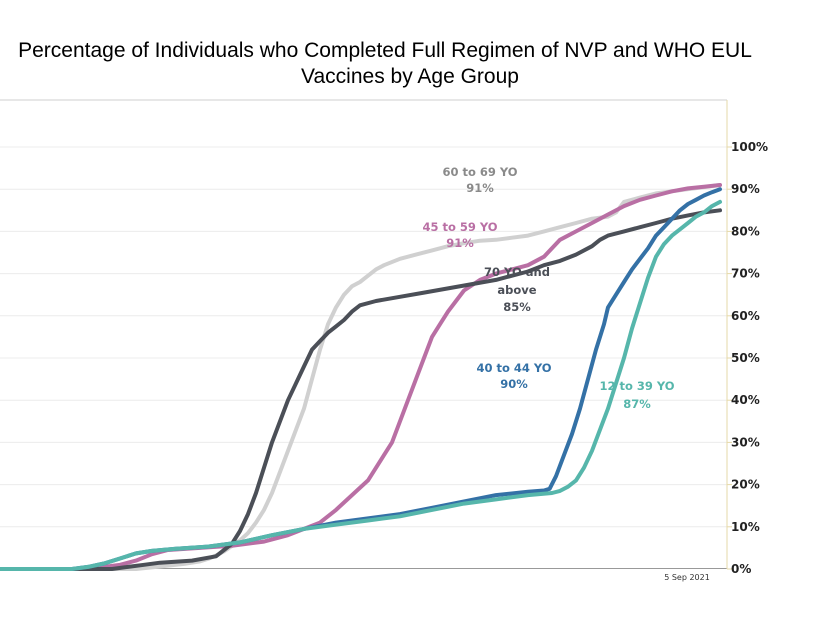 This screenshot has height=622, width=830. What do you see at coordinates (745, 527) in the screenshot?
I see `y-tick-label: 10%` at bounding box center [745, 527].